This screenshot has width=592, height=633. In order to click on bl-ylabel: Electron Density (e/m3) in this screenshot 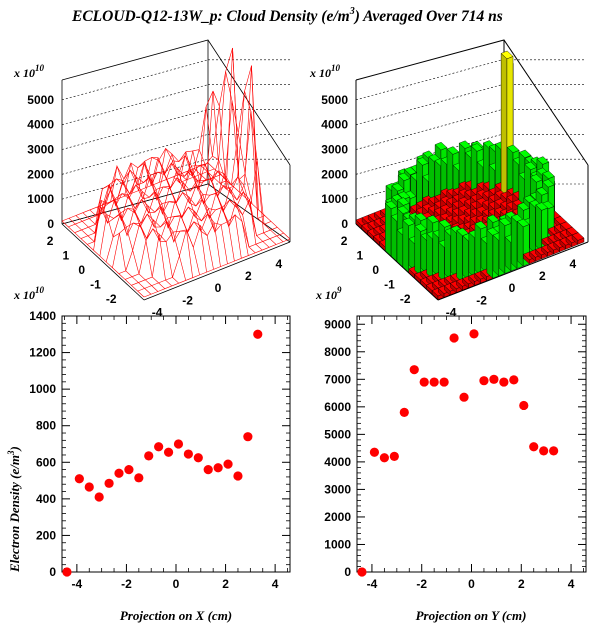, I will do `click(14, 509)`.